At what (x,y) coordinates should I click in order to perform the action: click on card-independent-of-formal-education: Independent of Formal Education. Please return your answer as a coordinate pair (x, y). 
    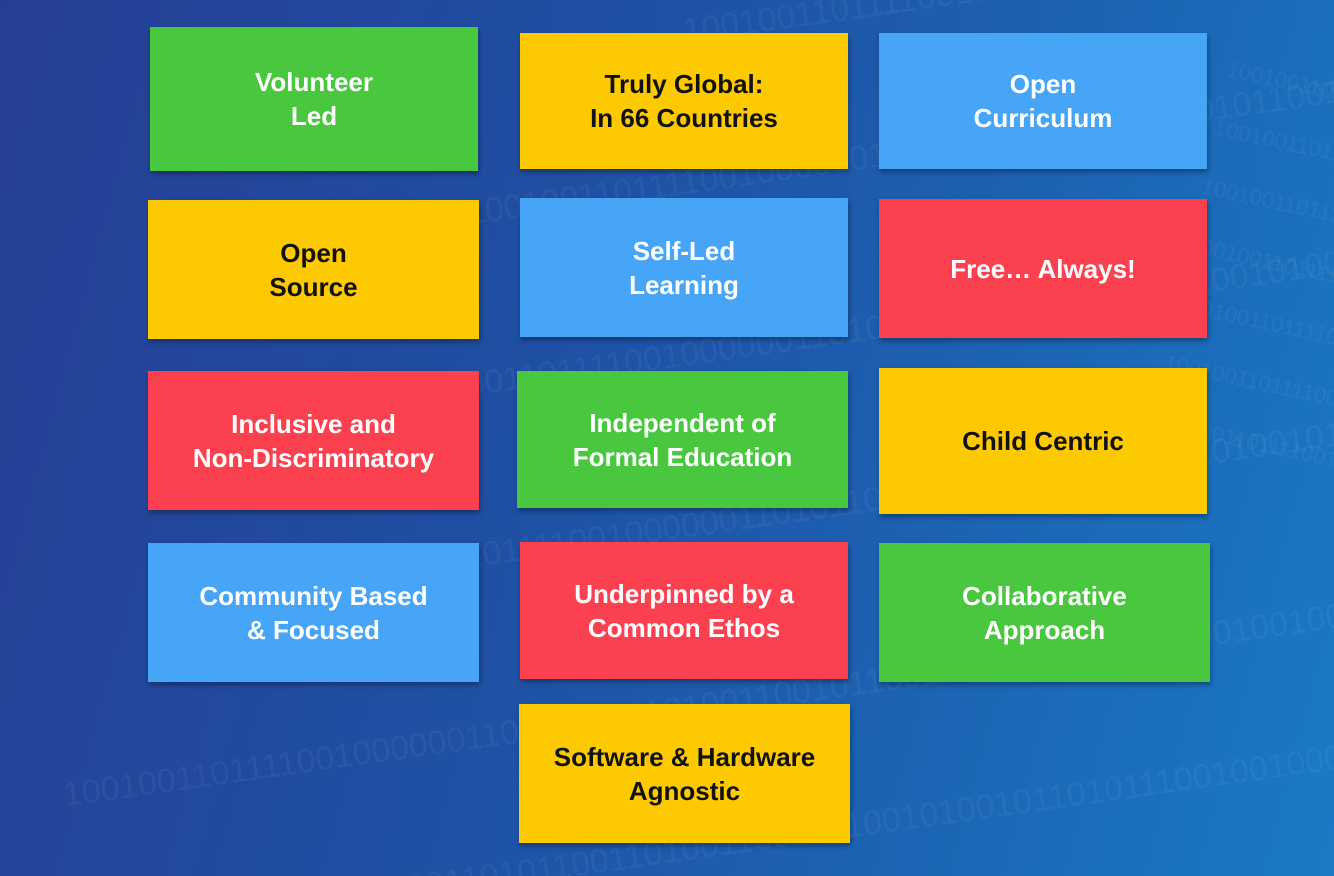
    Looking at the image, I should click on (682, 439).